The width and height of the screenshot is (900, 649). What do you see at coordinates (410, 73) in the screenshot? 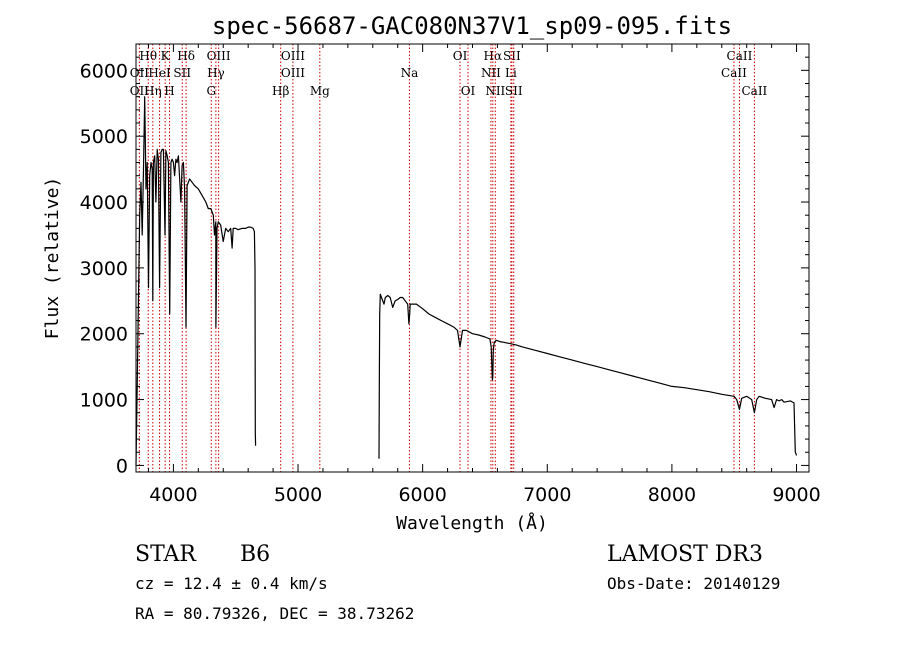
I see `spectral-line-label-16: Na` at bounding box center [410, 73].